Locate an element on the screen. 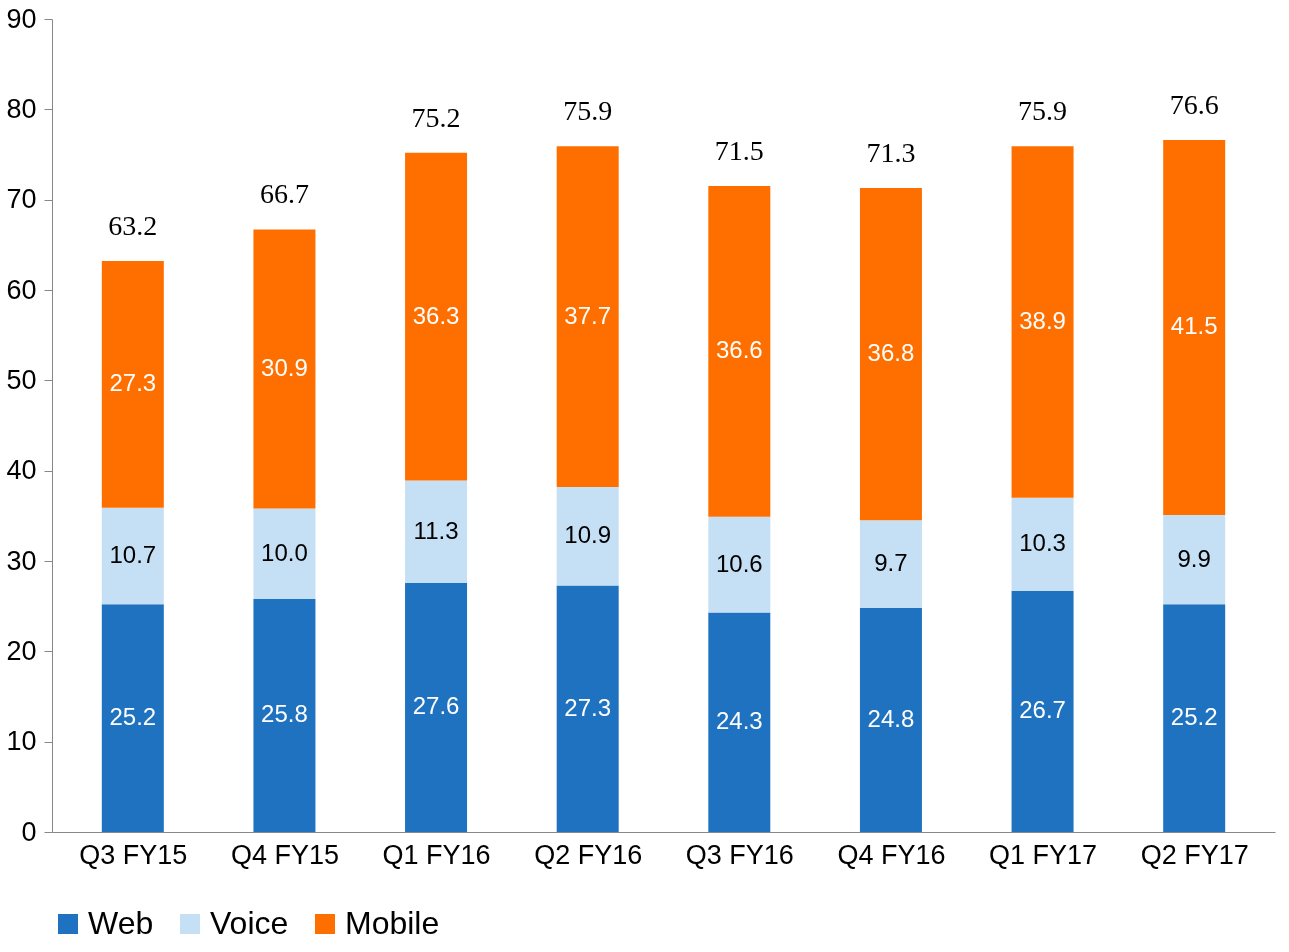 The width and height of the screenshot is (1289, 952). data-label: 37.7 is located at coordinates (588, 315).